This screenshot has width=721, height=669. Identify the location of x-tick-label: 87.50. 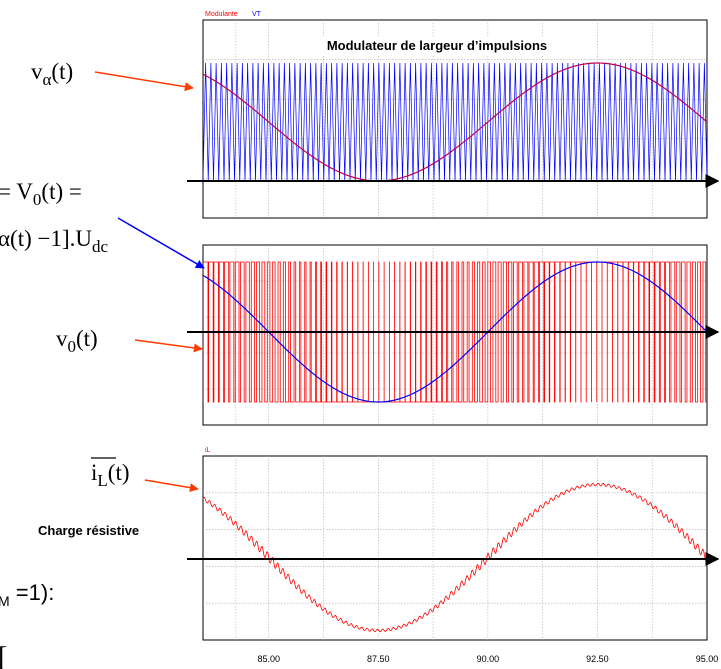
(378, 659).